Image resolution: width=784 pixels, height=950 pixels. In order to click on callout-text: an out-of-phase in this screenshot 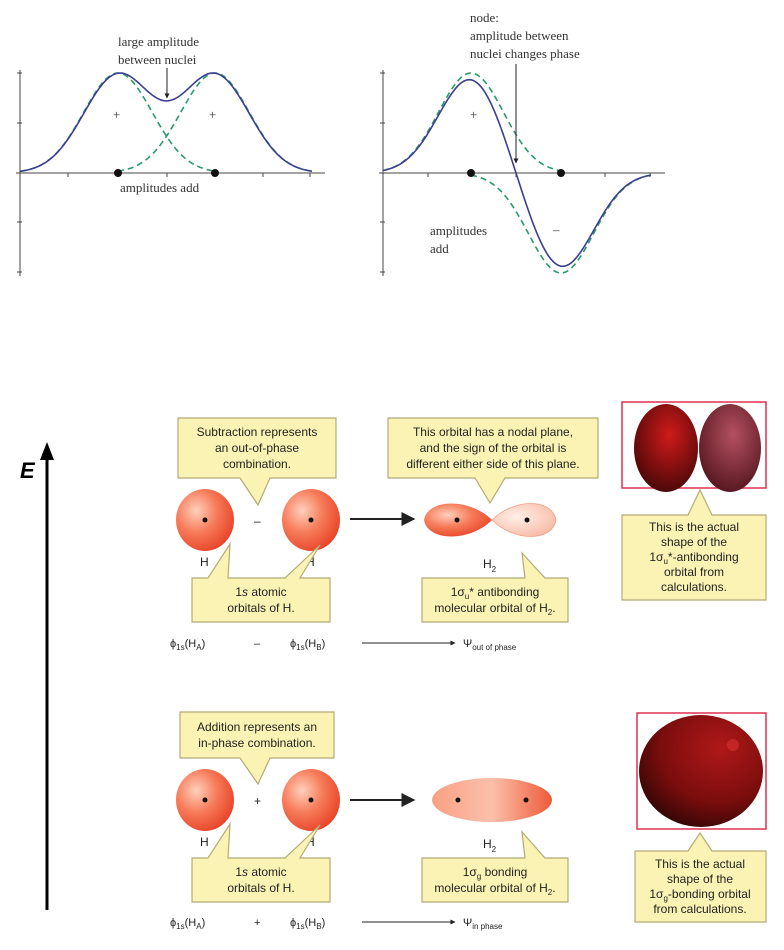, I will do `click(257, 448)`.